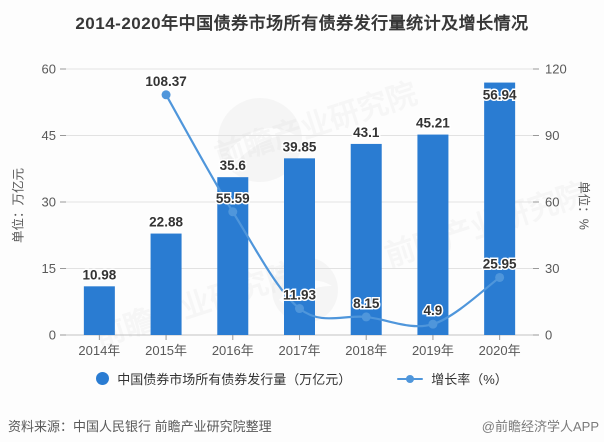 The height and width of the screenshot is (442, 604). What do you see at coordinates (233, 165) in the screenshot?
I see `svg-text: 35.6` at bounding box center [233, 165].